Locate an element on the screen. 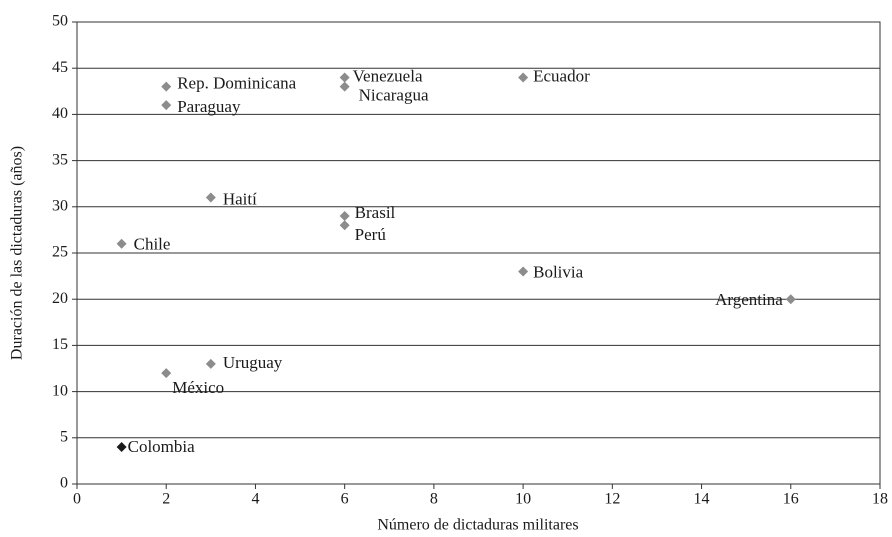 The width and height of the screenshot is (892, 537). x-tick-label: 0 is located at coordinates (77, 499).